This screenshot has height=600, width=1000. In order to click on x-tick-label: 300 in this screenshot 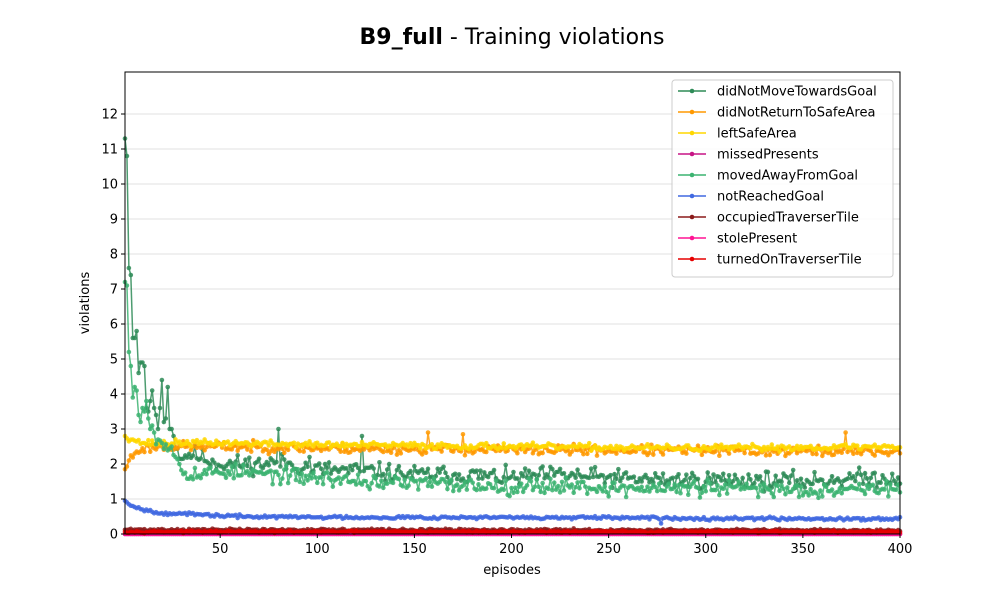, I will do `click(705, 549)`.